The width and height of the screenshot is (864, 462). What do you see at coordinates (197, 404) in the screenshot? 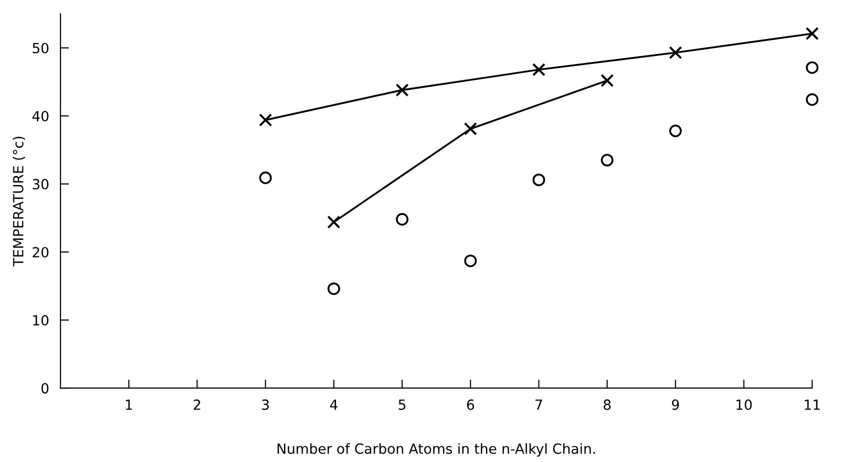
I see `x-tick-label: 2` at bounding box center [197, 404].